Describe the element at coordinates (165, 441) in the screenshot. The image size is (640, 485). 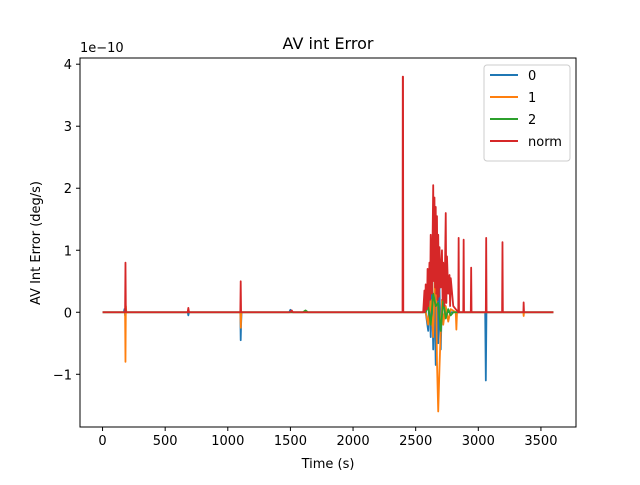
I see `x-tick-label: 500` at that location.